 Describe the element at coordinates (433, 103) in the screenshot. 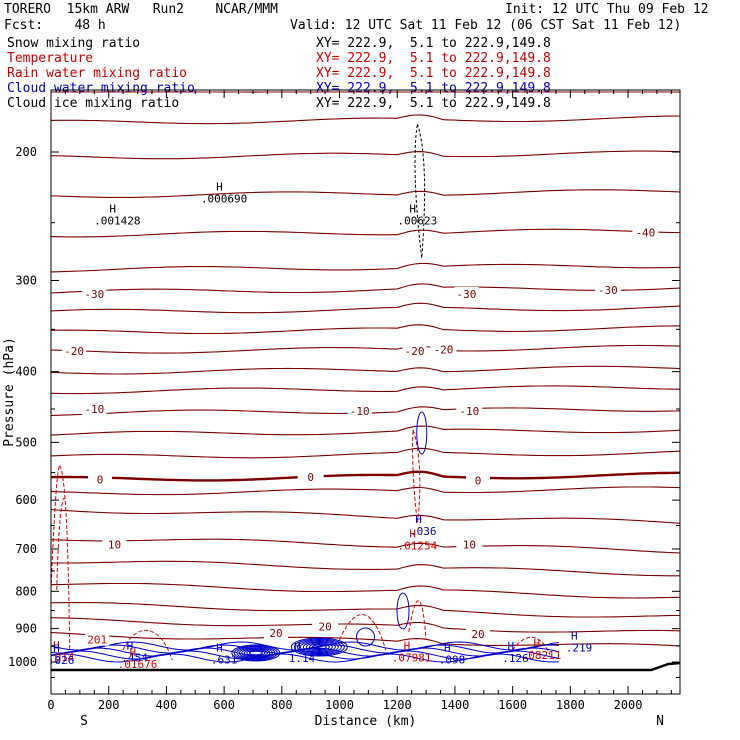

I see `field-cloudice-xy: XY= 222.9, 5.1 to 222.9,149.8` at that location.